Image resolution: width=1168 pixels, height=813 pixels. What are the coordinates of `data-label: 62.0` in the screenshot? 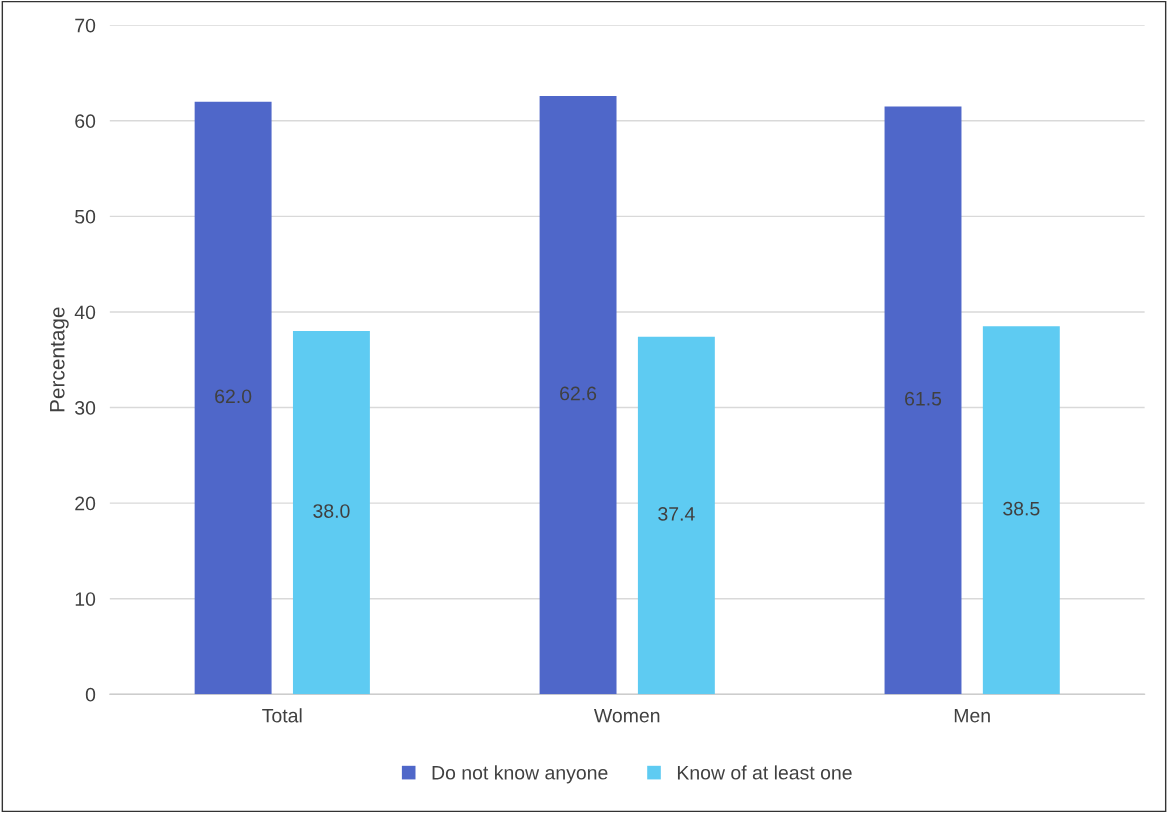 It's located at (233, 396).